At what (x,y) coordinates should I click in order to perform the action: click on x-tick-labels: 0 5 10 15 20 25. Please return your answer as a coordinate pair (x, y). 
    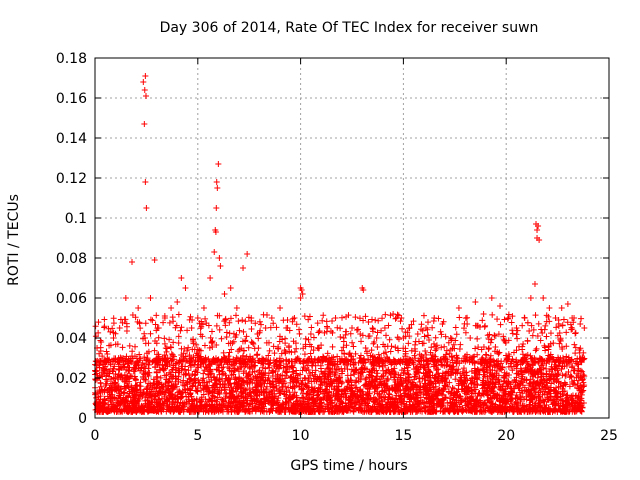
    Looking at the image, I should click on (354, 436).